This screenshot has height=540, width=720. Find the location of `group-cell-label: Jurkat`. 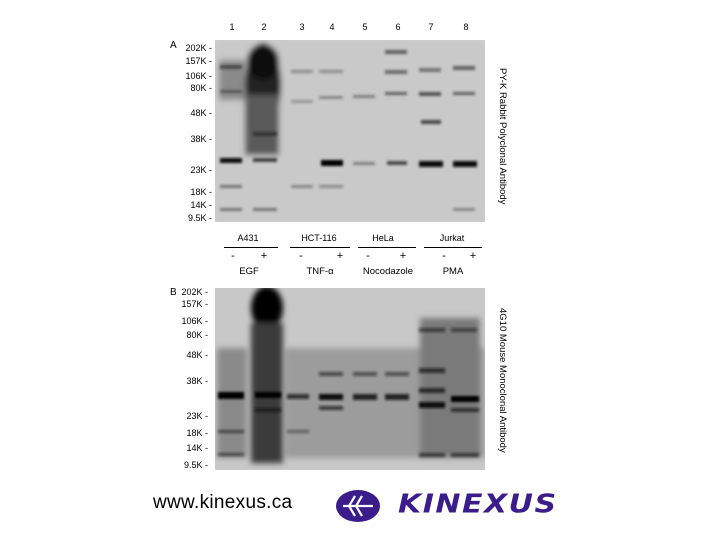

group-cell-label: Jurkat is located at coordinates (452, 238).